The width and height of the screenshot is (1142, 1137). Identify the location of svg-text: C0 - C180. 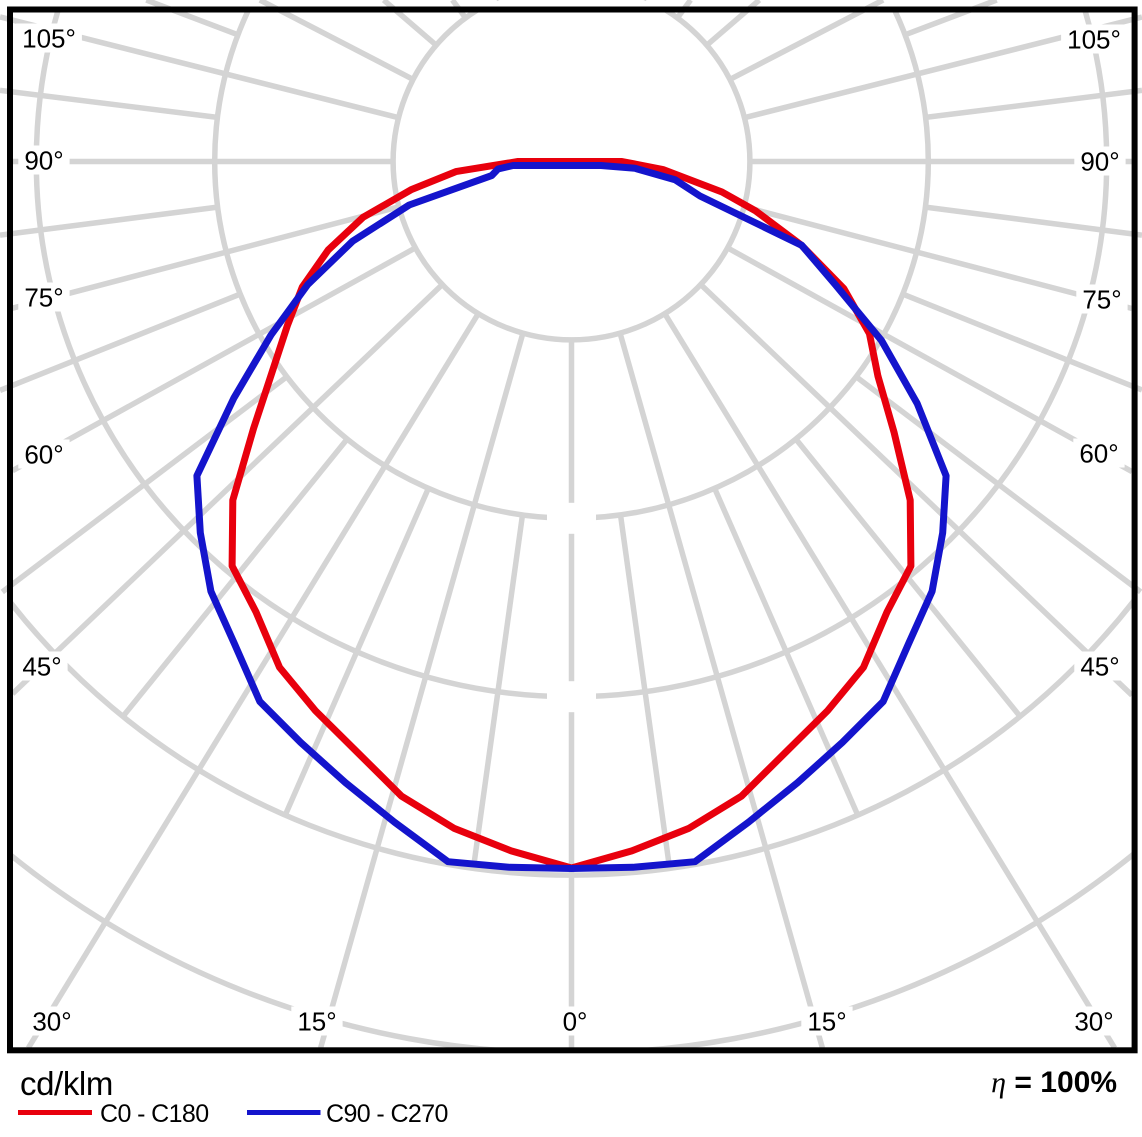
(154, 1114).